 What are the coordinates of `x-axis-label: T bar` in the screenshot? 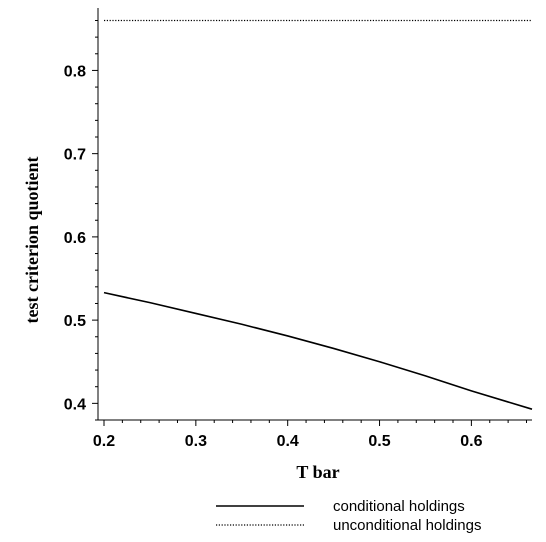 It's located at (317, 472).